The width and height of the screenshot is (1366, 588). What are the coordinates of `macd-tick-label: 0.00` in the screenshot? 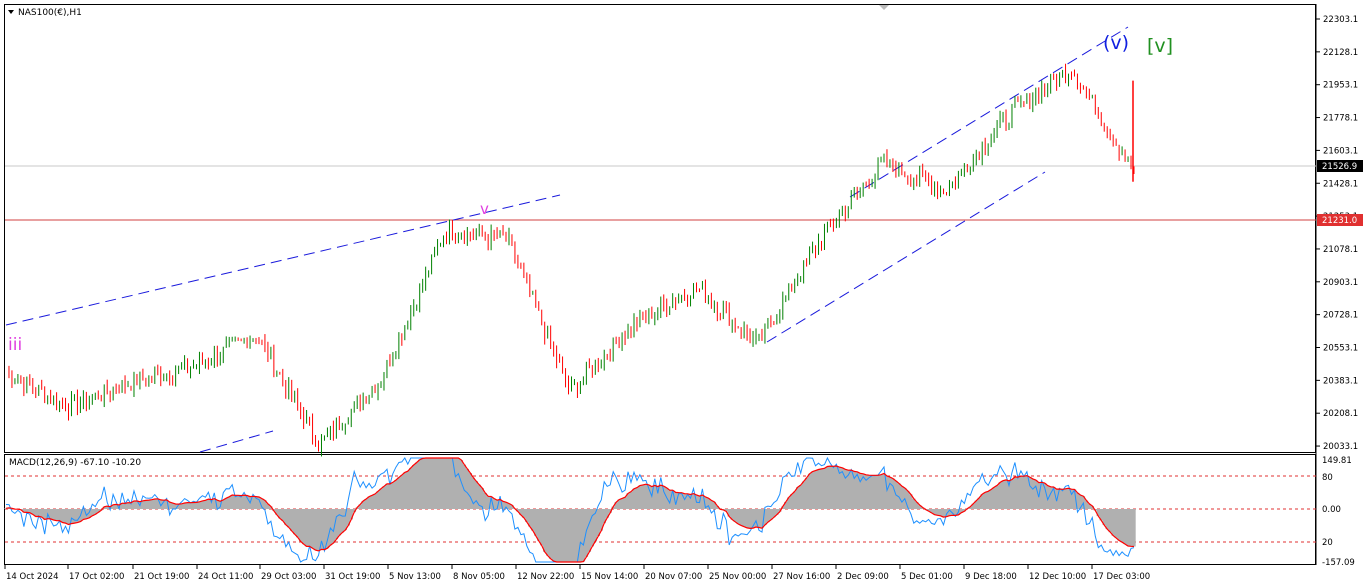 It's located at (1331, 510).